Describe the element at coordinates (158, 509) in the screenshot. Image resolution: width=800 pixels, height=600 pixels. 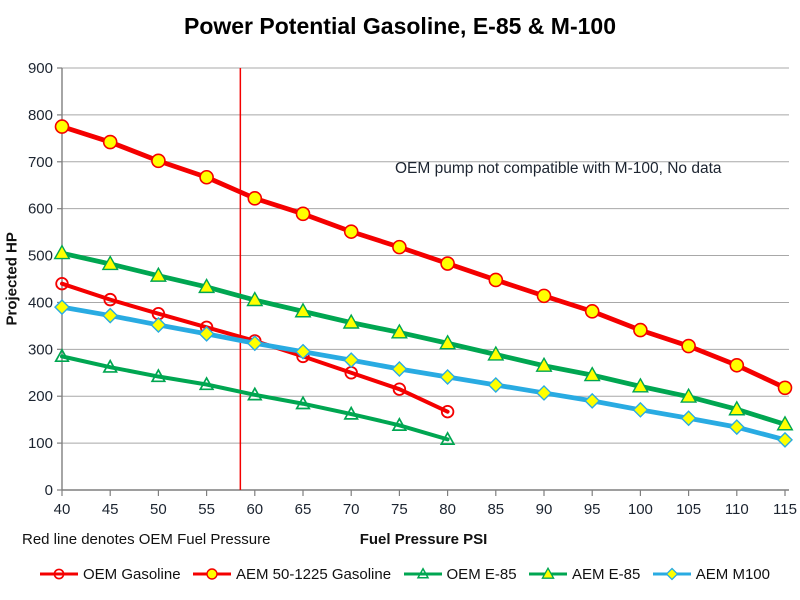
I see `x-tick-label: 50` at that location.